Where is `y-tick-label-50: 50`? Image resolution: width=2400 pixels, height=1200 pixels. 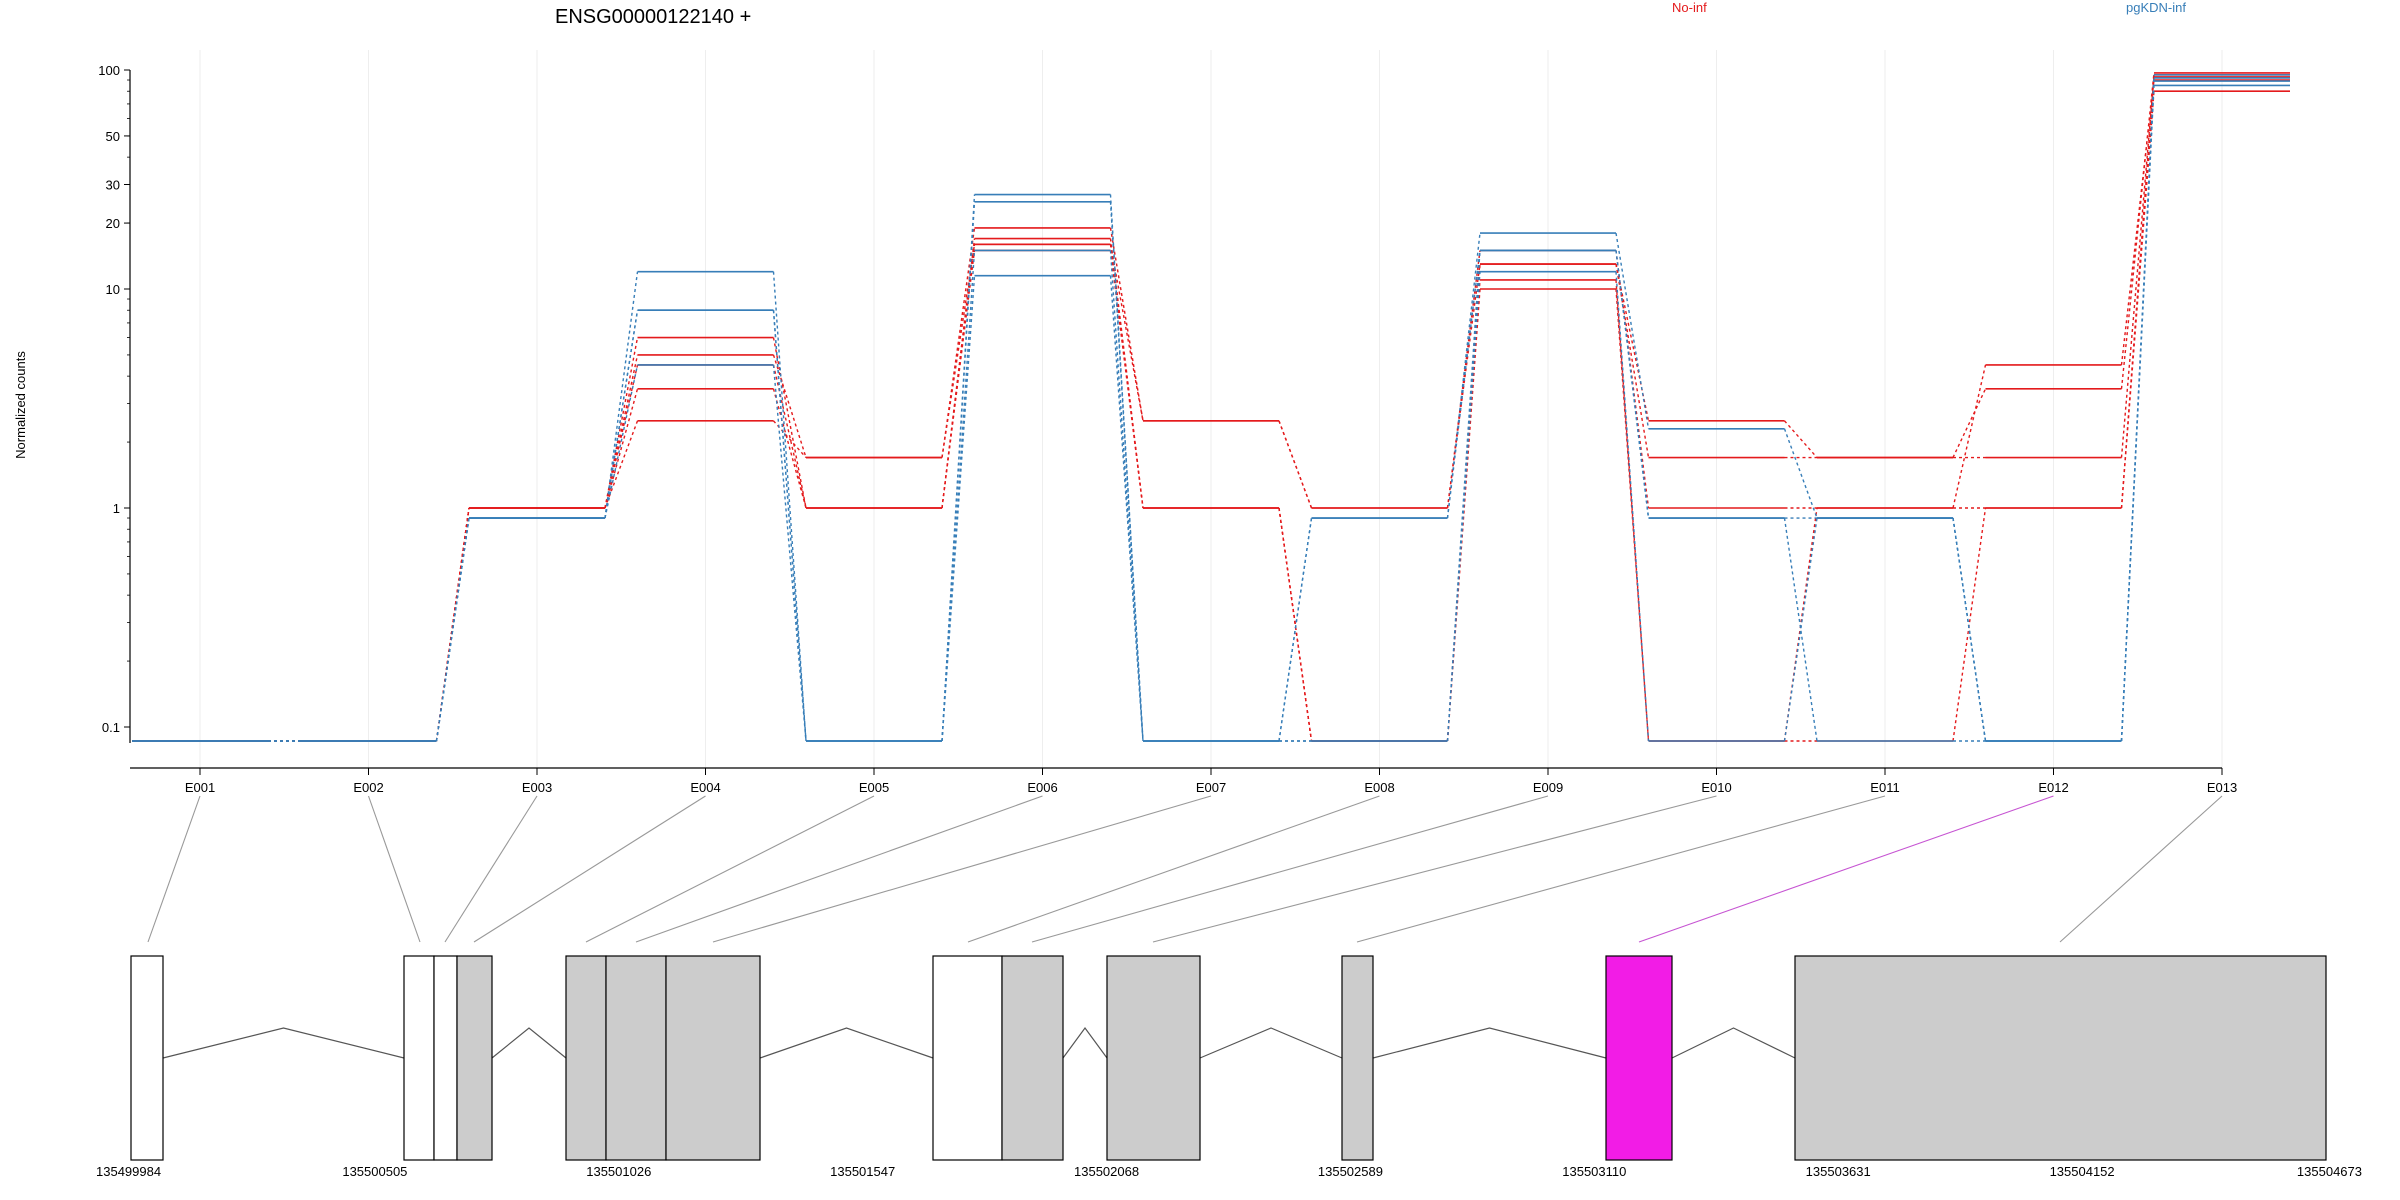 y-tick-label-50: 50 is located at coordinates (113, 136).